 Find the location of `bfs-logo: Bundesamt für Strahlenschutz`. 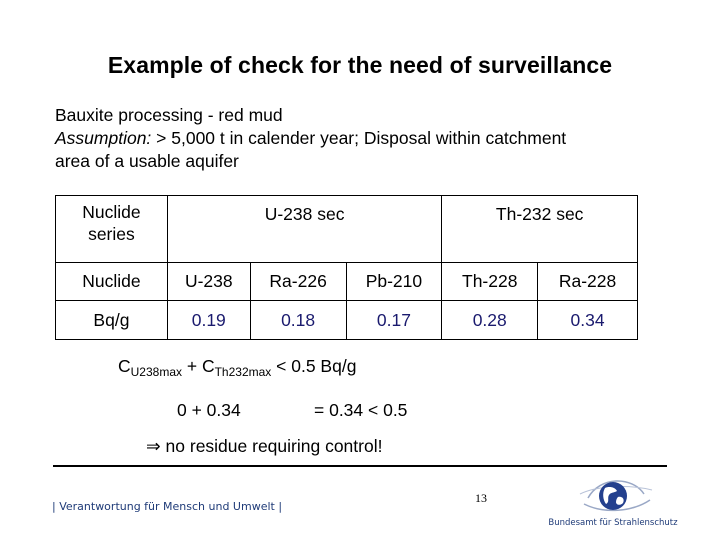

bfs-logo: Bundesamt für Strahlenschutz is located at coordinates (613, 507).